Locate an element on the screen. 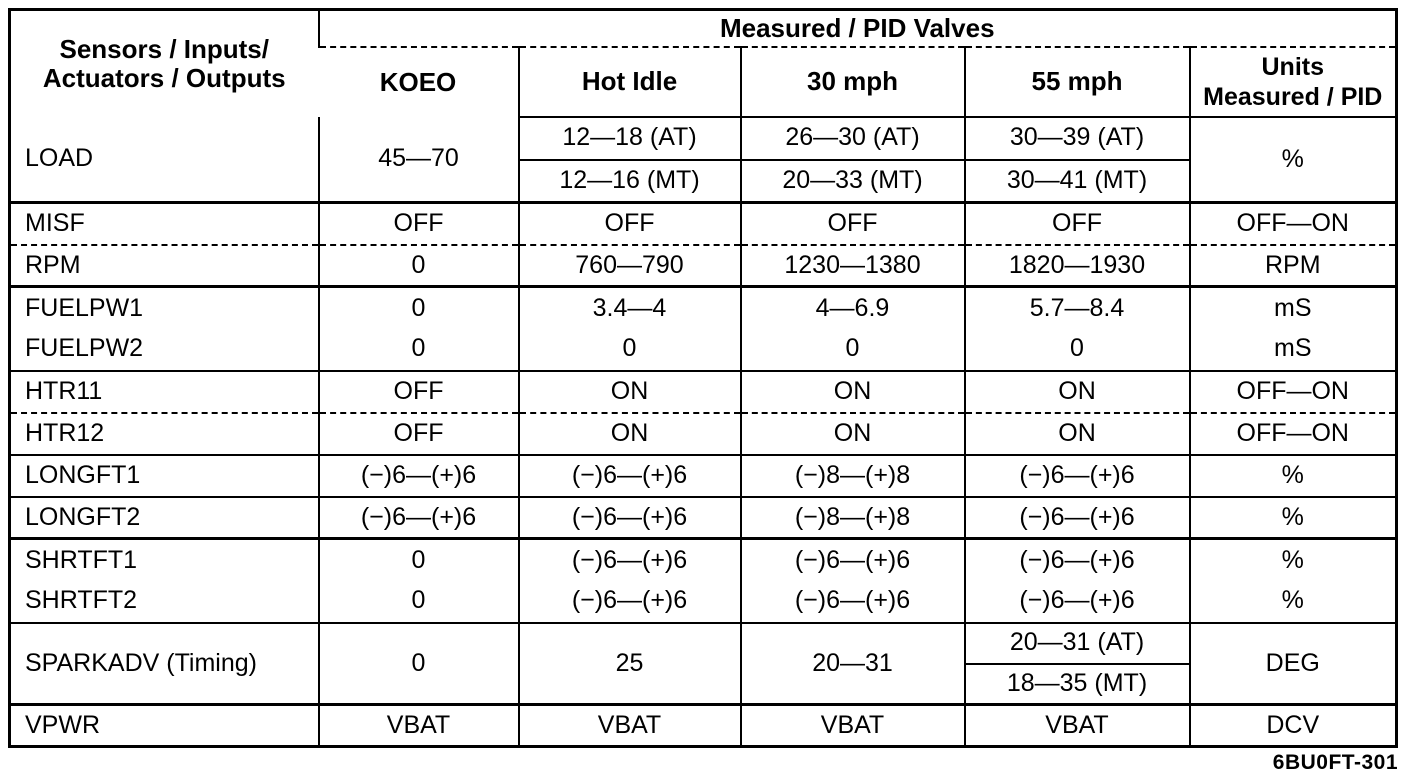 Image resolution: width=1408 pixels, height=780 pixels. htr11-hot-idle: ON is located at coordinates (629, 392).